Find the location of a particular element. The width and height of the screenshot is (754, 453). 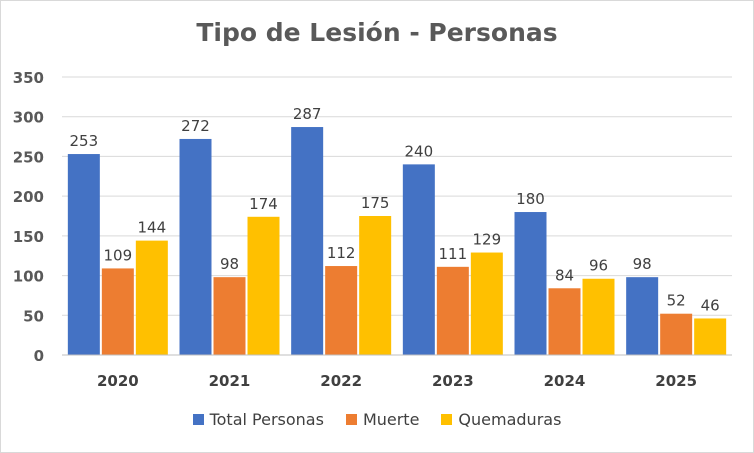

data-label: 240 is located at coordinates (419, 151).